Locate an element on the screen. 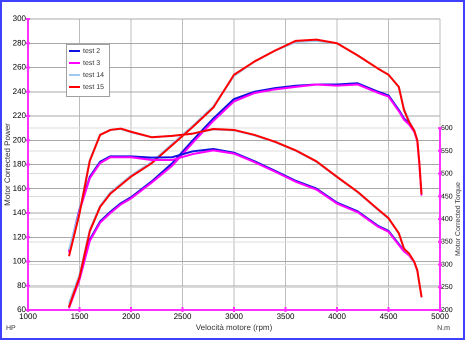 This screenshot has height=340, width=465. x-tick-label: 4000 is located at coordinates (337, 317).